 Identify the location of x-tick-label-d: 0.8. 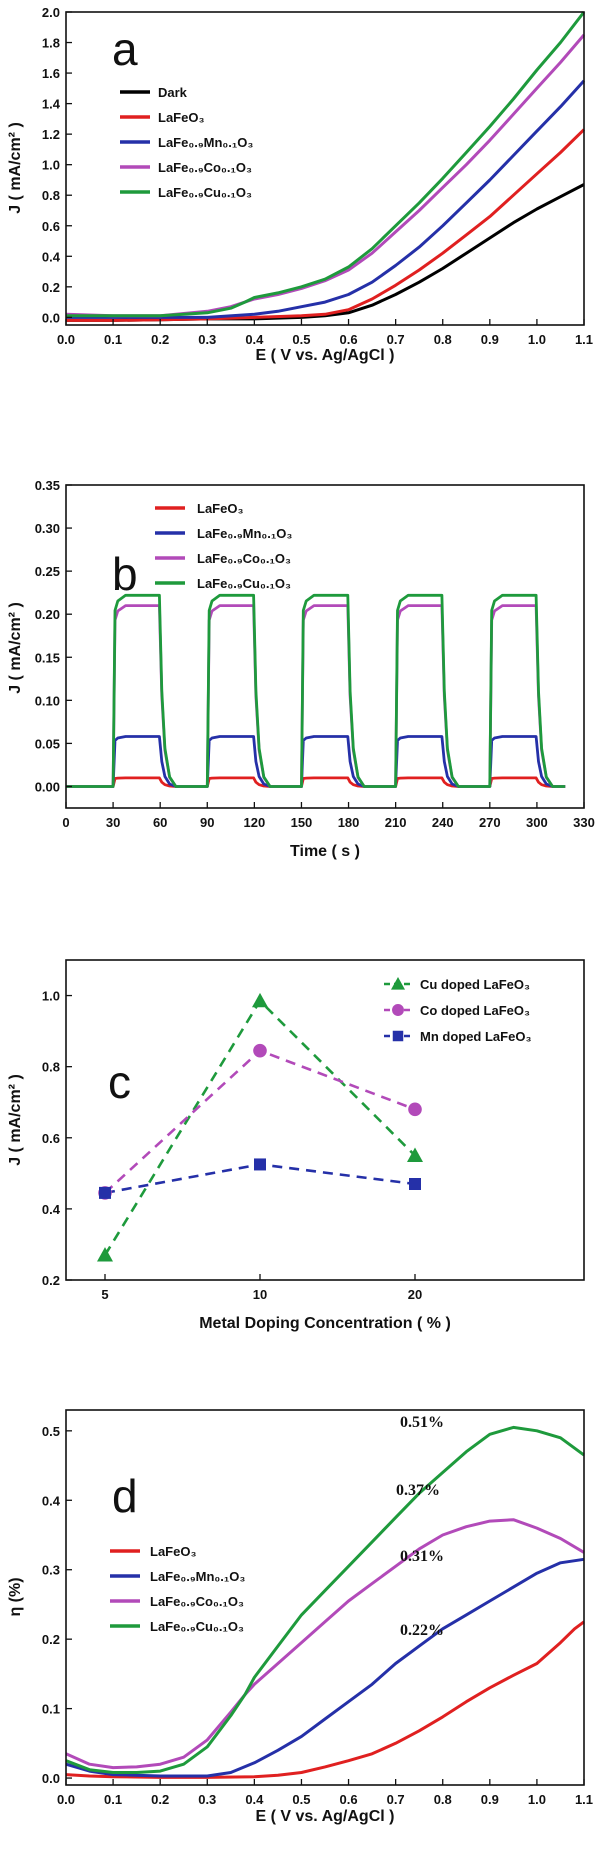
(443, 1799).